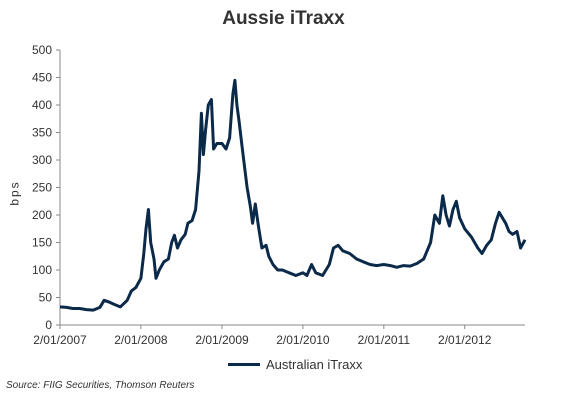  Describe the element at coordinates (60, 340) in the screenshot. I see `x-tick-label: 2/01/2007` at that location.